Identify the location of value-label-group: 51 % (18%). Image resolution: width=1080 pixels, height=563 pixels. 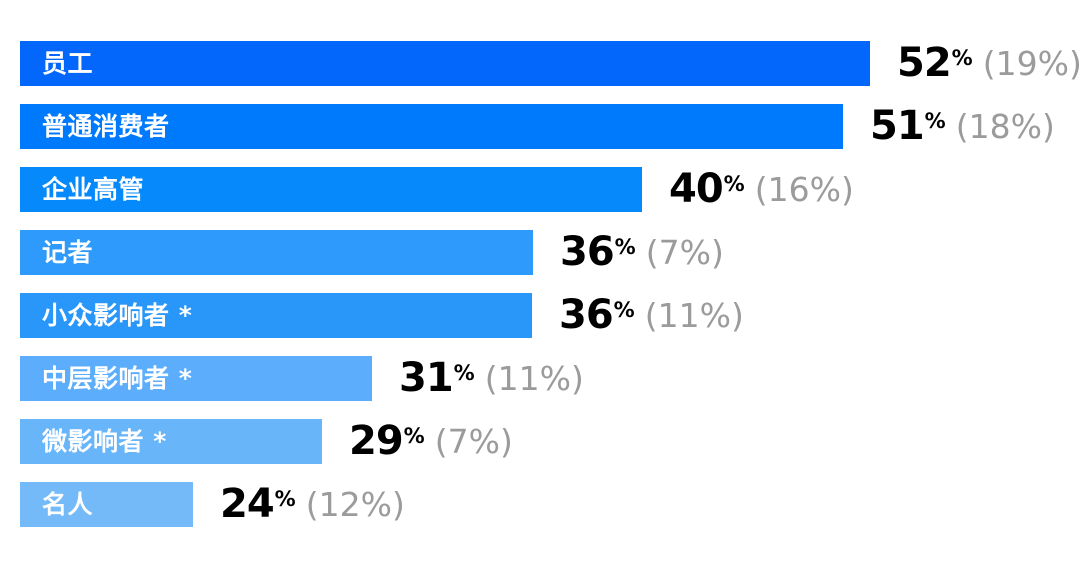
(962, 126).